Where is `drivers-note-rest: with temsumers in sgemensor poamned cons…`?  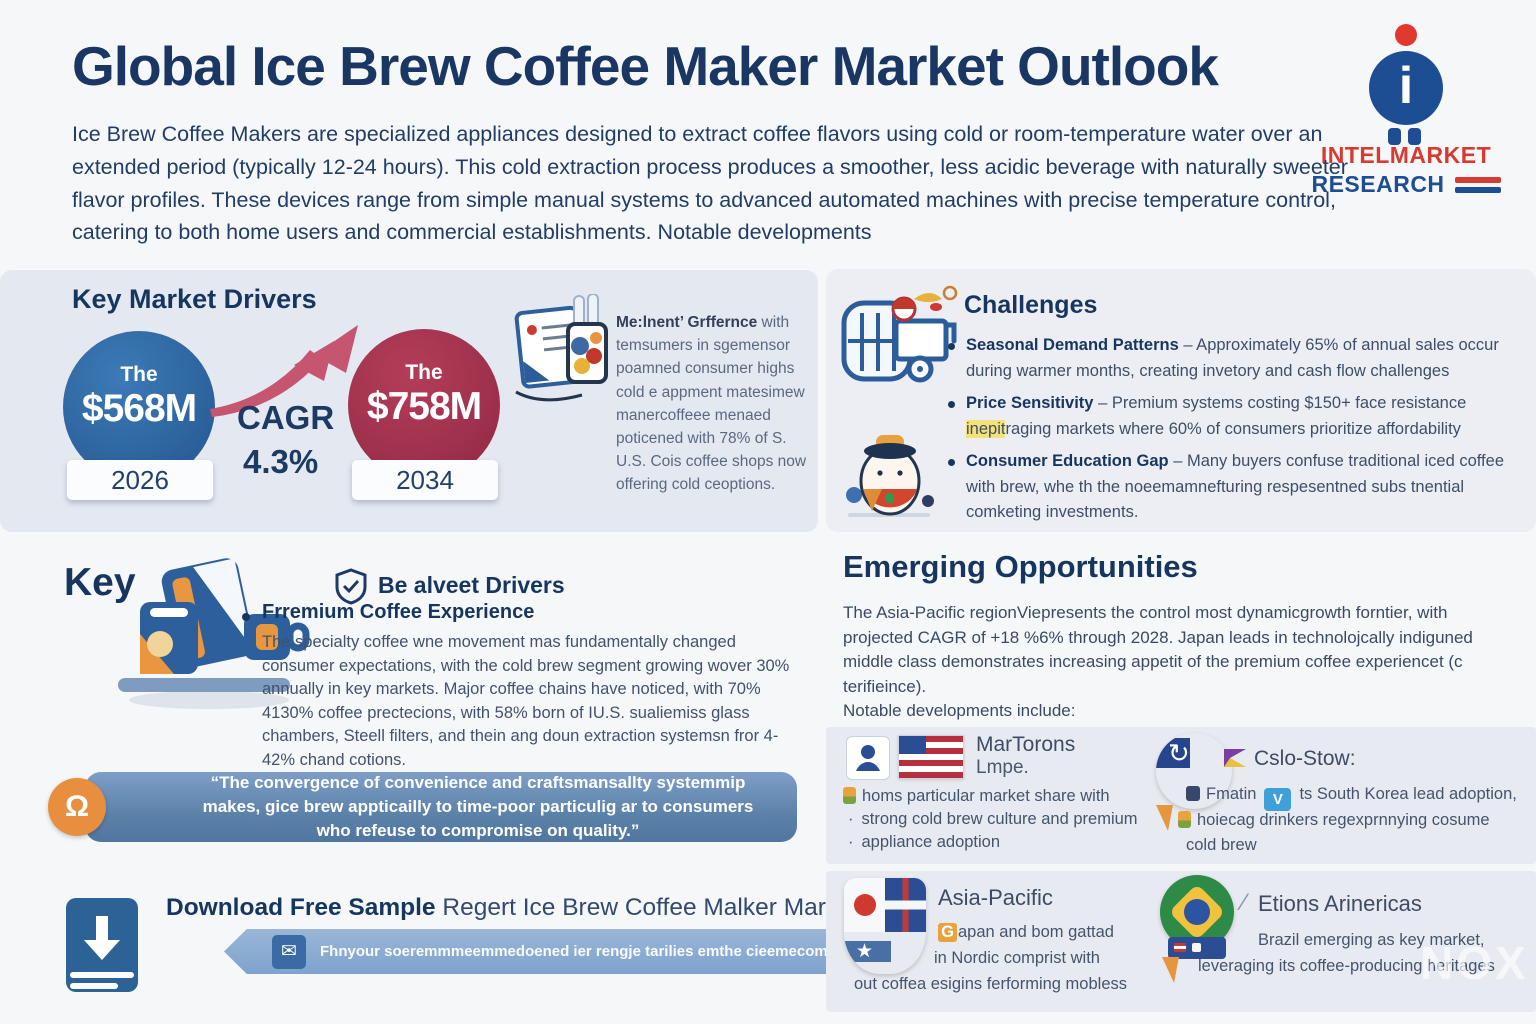 drivers-note-rest: with temsumers in sgemensor poamned cons… is located at coordinates (711, 404).